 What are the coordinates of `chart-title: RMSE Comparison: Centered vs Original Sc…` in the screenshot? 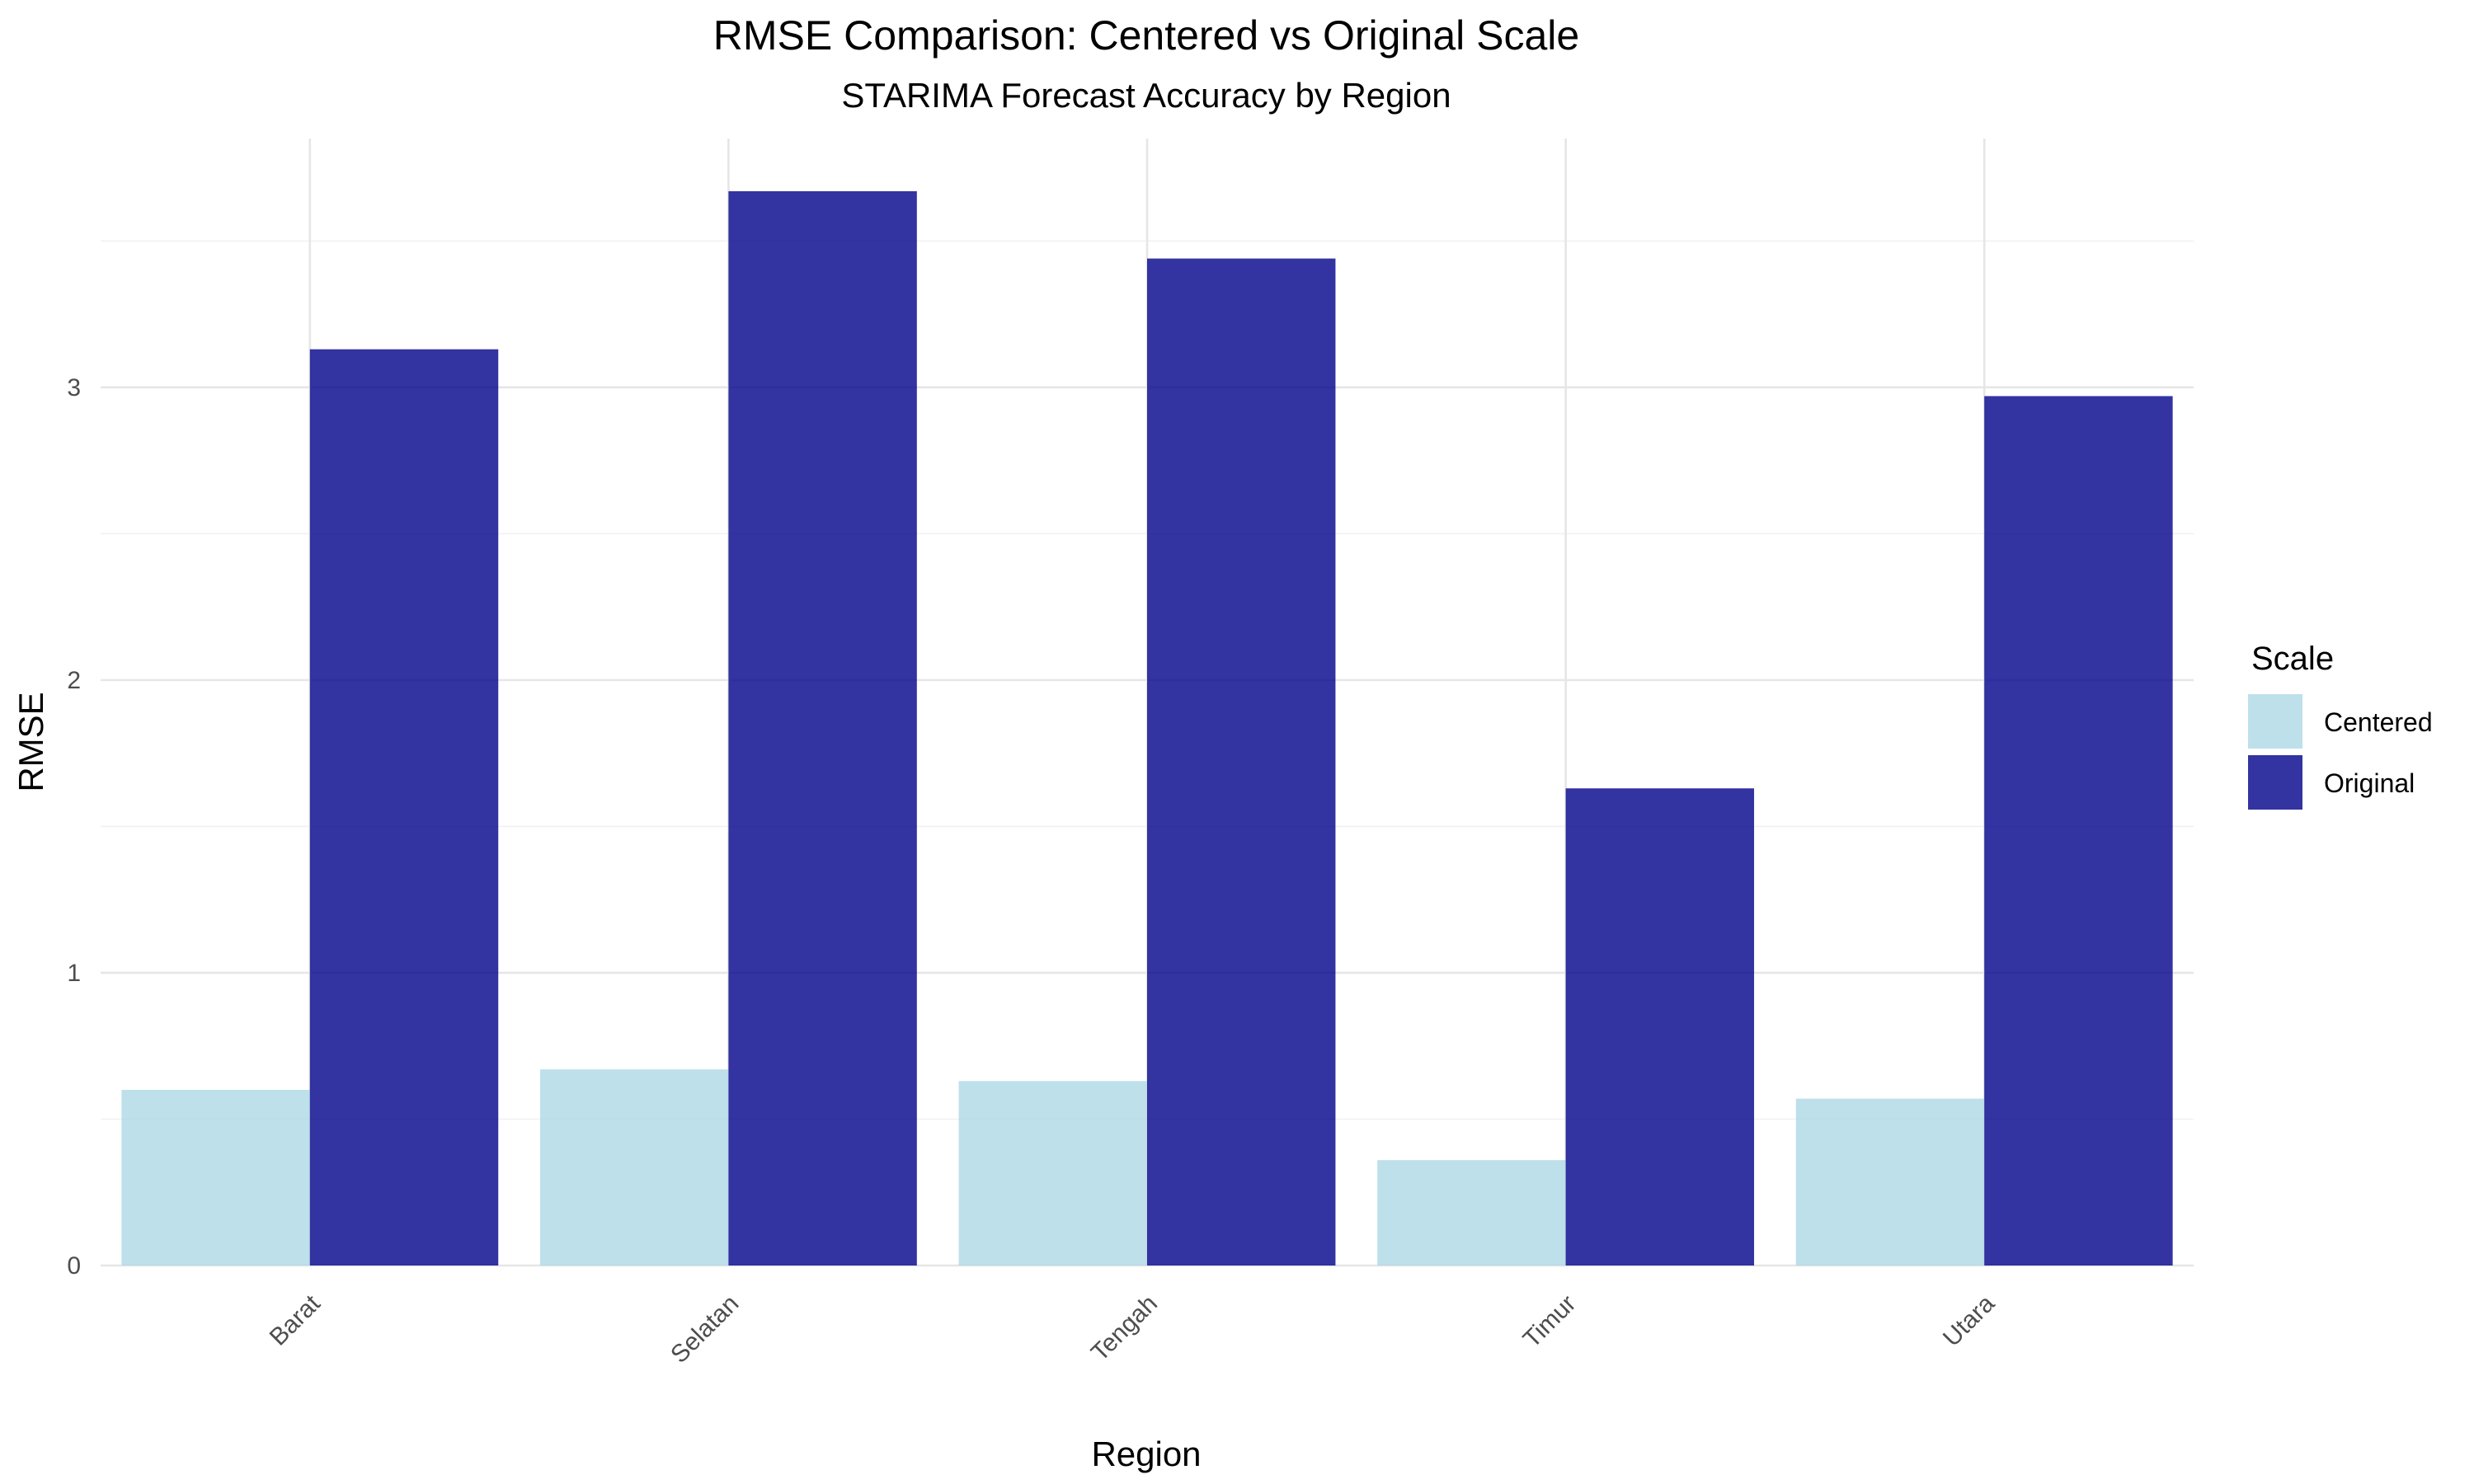 It's located at (1146, 35).